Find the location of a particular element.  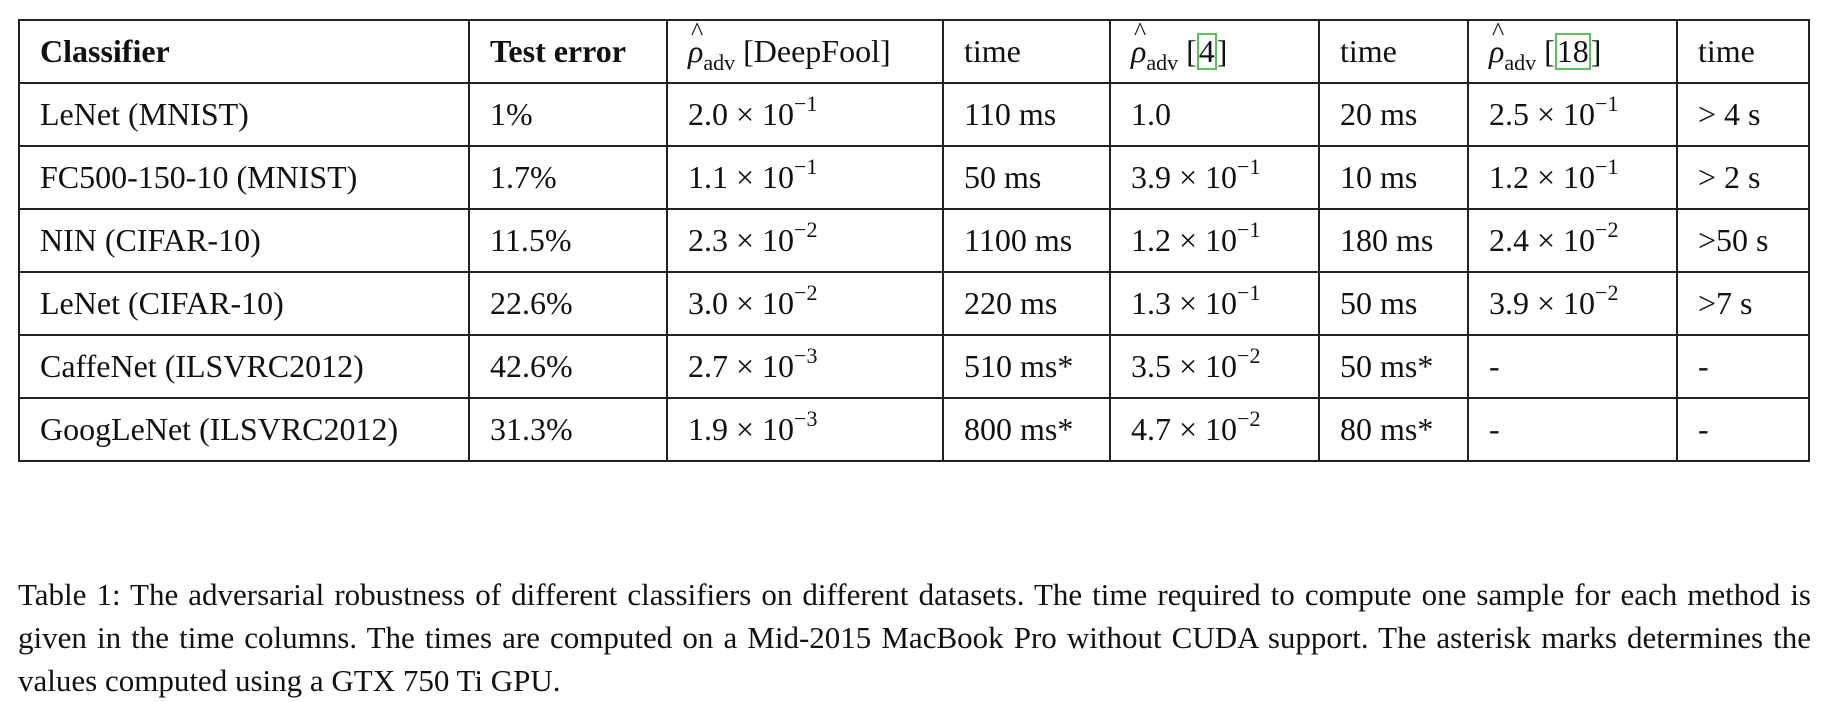

deepfool-rho-cell: 2.3 × 10−2 is located at coordinates (805, 240).